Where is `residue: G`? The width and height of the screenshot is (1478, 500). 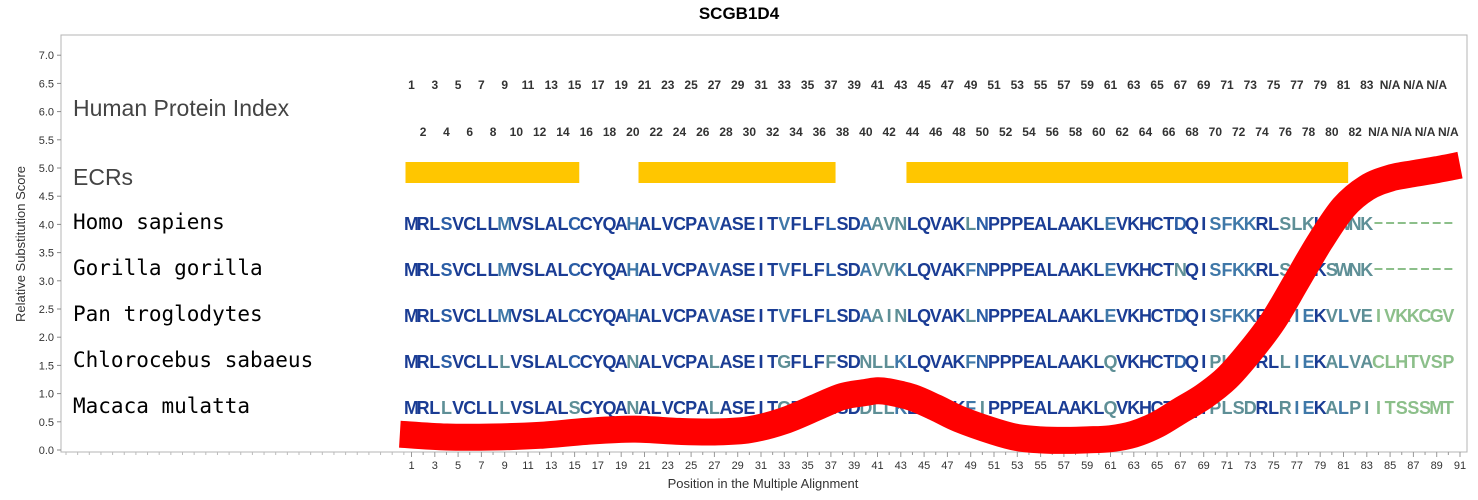 residue: G is located at coordinates (1437, 316).